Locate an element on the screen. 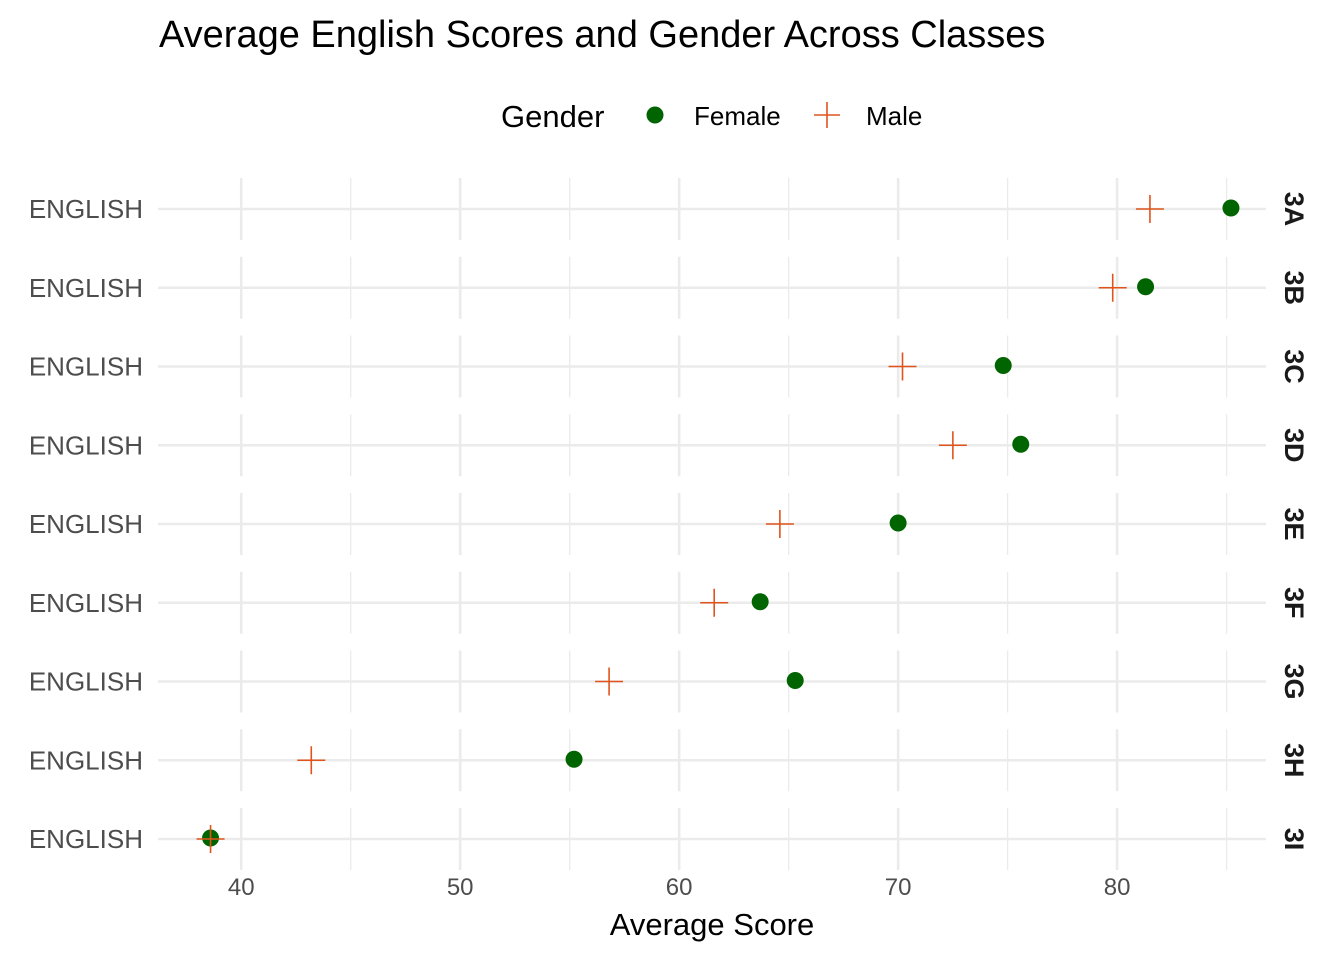 The width and height of the screenshot is (1344, 960). x-tick-label: 70 is located at coordinates (898, 887).